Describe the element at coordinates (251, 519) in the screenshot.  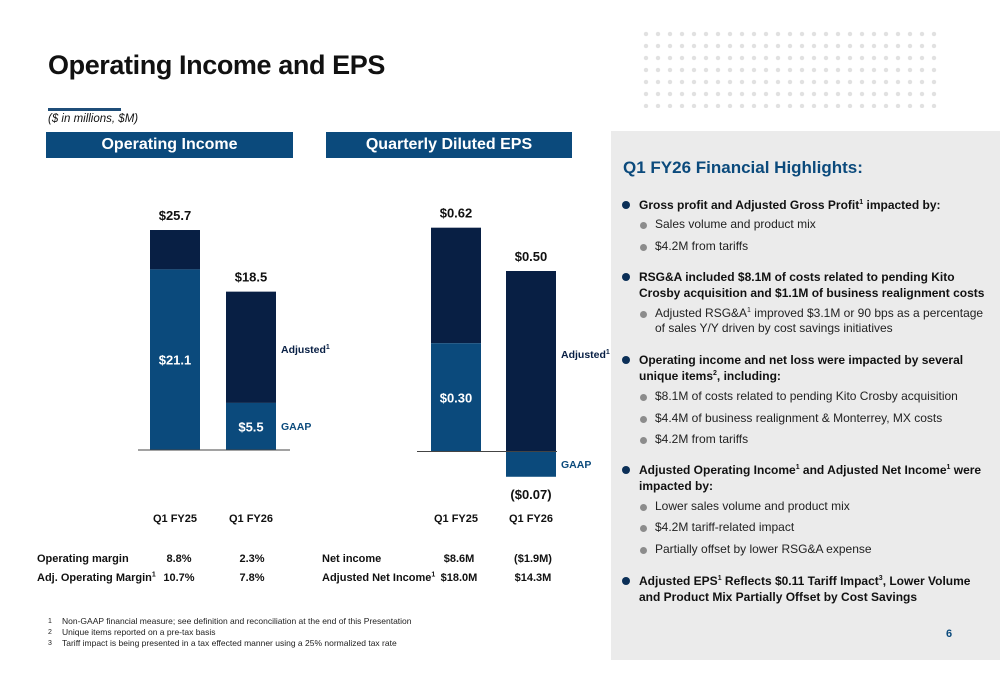
I see `oi-category-label-1: Q1 FY26` at that location.